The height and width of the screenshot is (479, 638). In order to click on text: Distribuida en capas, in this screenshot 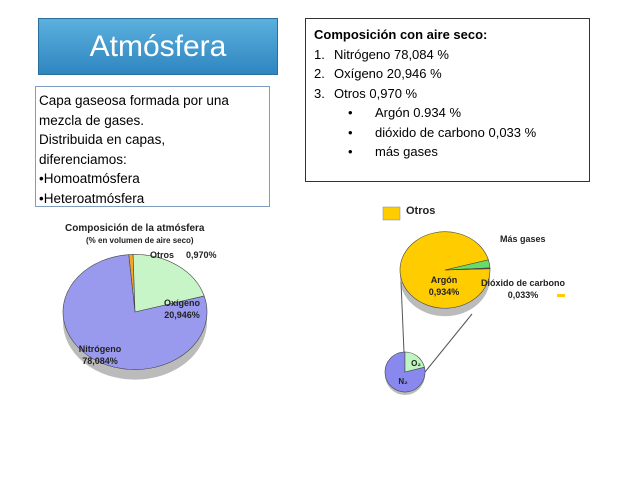, I will do `click(102, 139)`.